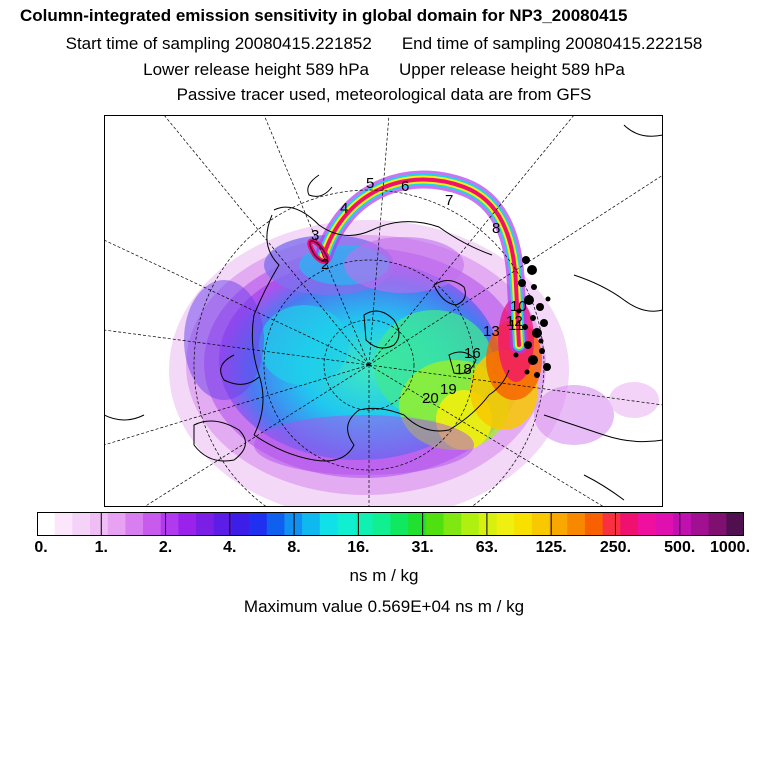 The height and width of the screenshot is (768, 768). I want to click on traj-label-3: 3, so click(315, 235).